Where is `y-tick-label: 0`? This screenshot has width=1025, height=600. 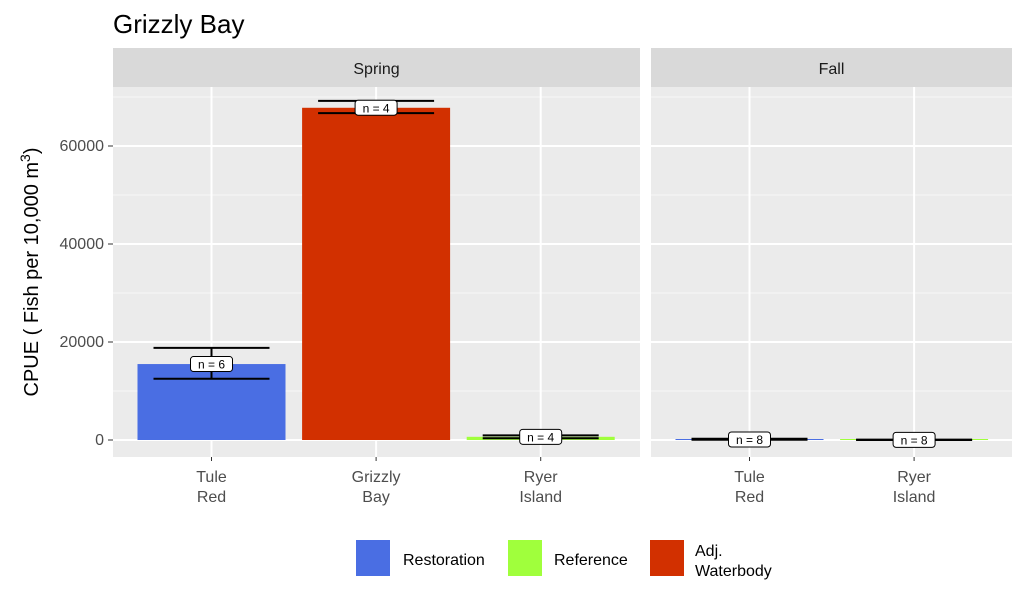
y-tick-label: 0 is located at coordinates (99, 440).